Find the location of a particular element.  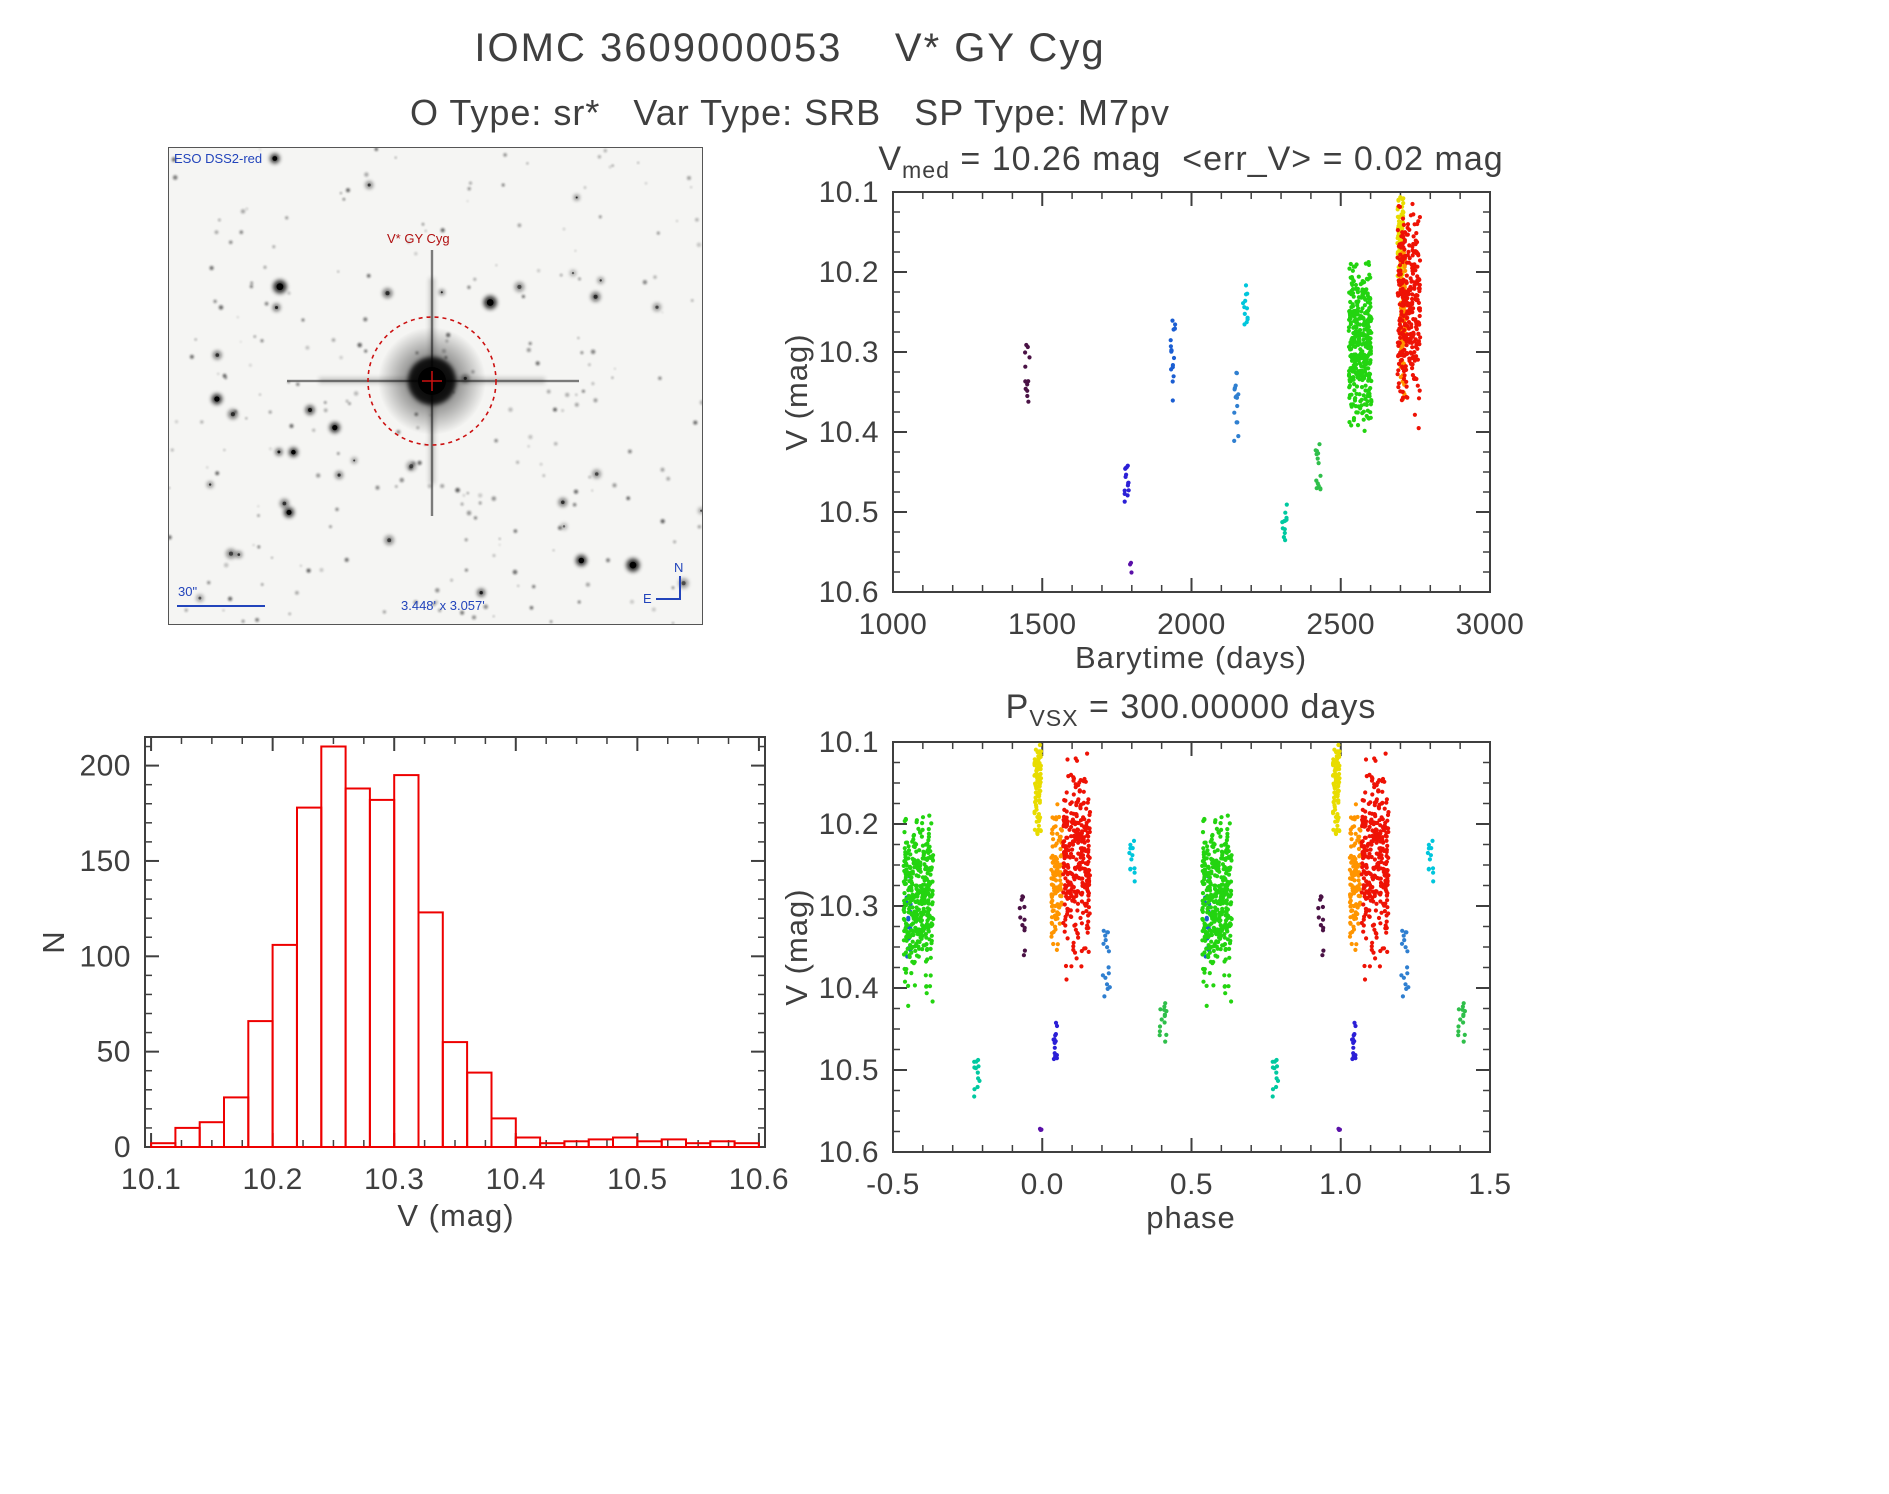

scale-bar is located at coordinates (221, 606).